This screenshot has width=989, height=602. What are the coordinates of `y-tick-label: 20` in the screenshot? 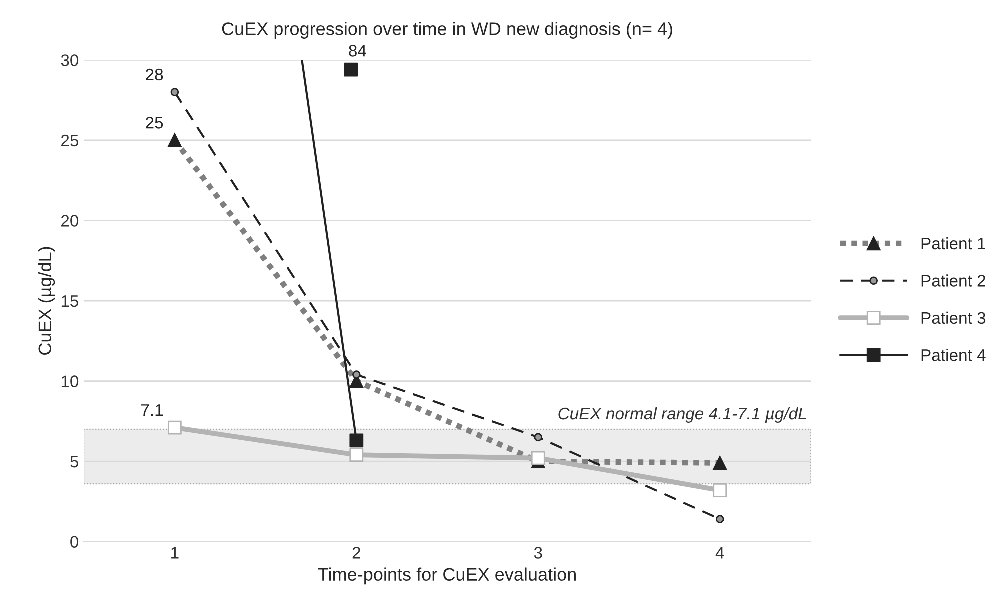 It's located at (70, 221).